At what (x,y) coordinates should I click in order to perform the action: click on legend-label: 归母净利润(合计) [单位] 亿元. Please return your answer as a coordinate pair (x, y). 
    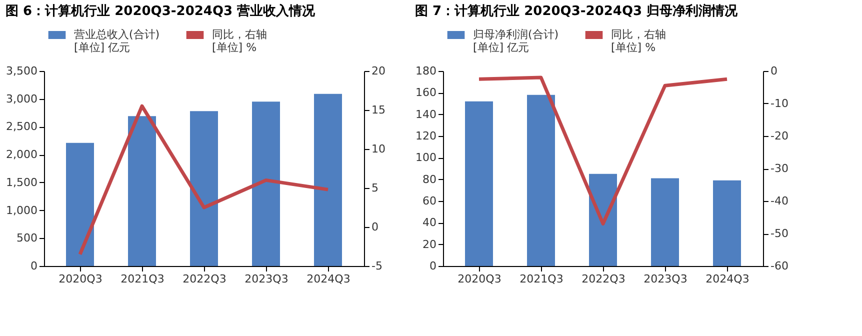
    Looking at the image, I should click on (516, 41).